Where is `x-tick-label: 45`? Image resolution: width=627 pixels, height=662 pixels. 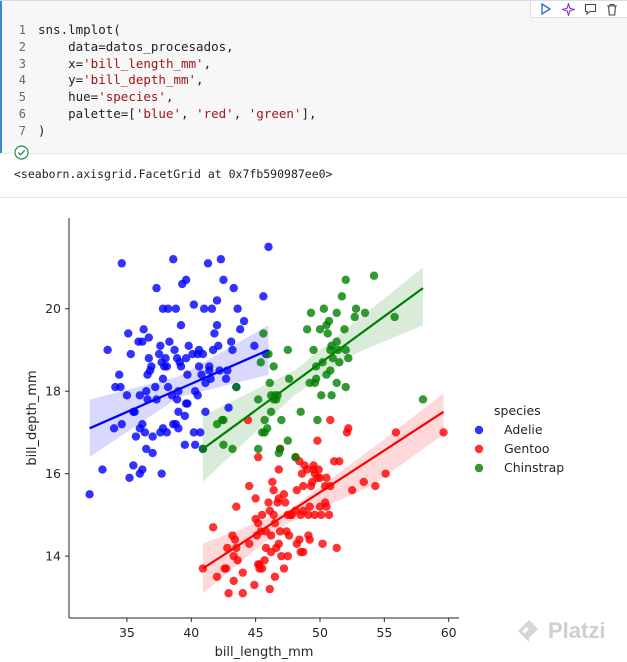
x-tick-label: 45 is located at coordinates (256, 632).